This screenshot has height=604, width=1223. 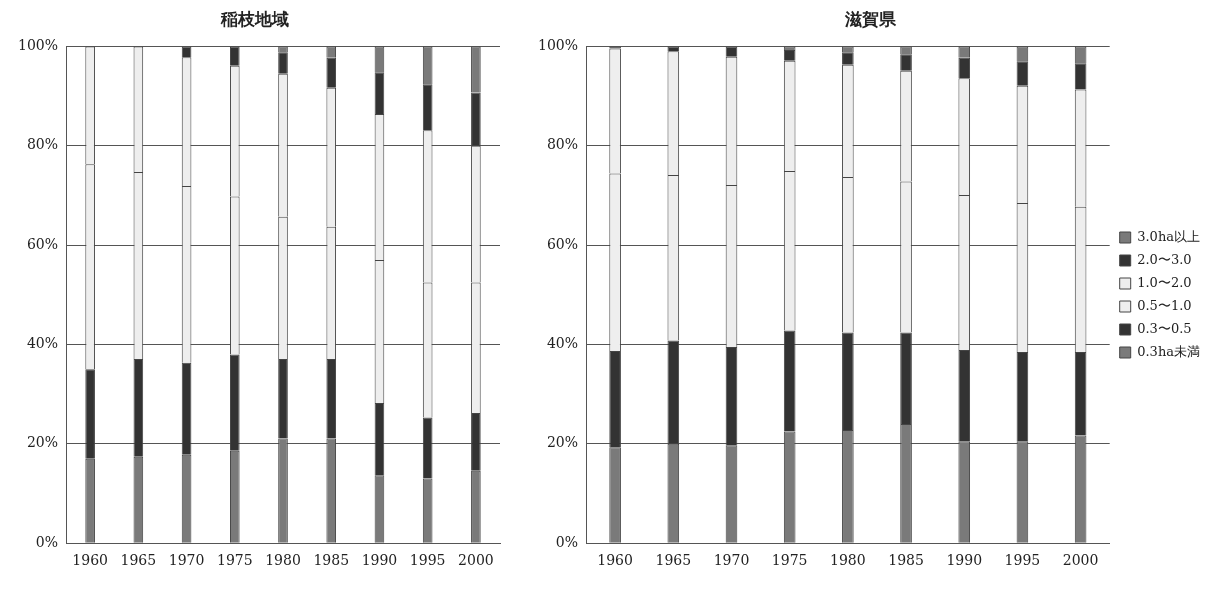 I want to click on legend-label: 2.0〜3.0, so click(x=1164, y=259).